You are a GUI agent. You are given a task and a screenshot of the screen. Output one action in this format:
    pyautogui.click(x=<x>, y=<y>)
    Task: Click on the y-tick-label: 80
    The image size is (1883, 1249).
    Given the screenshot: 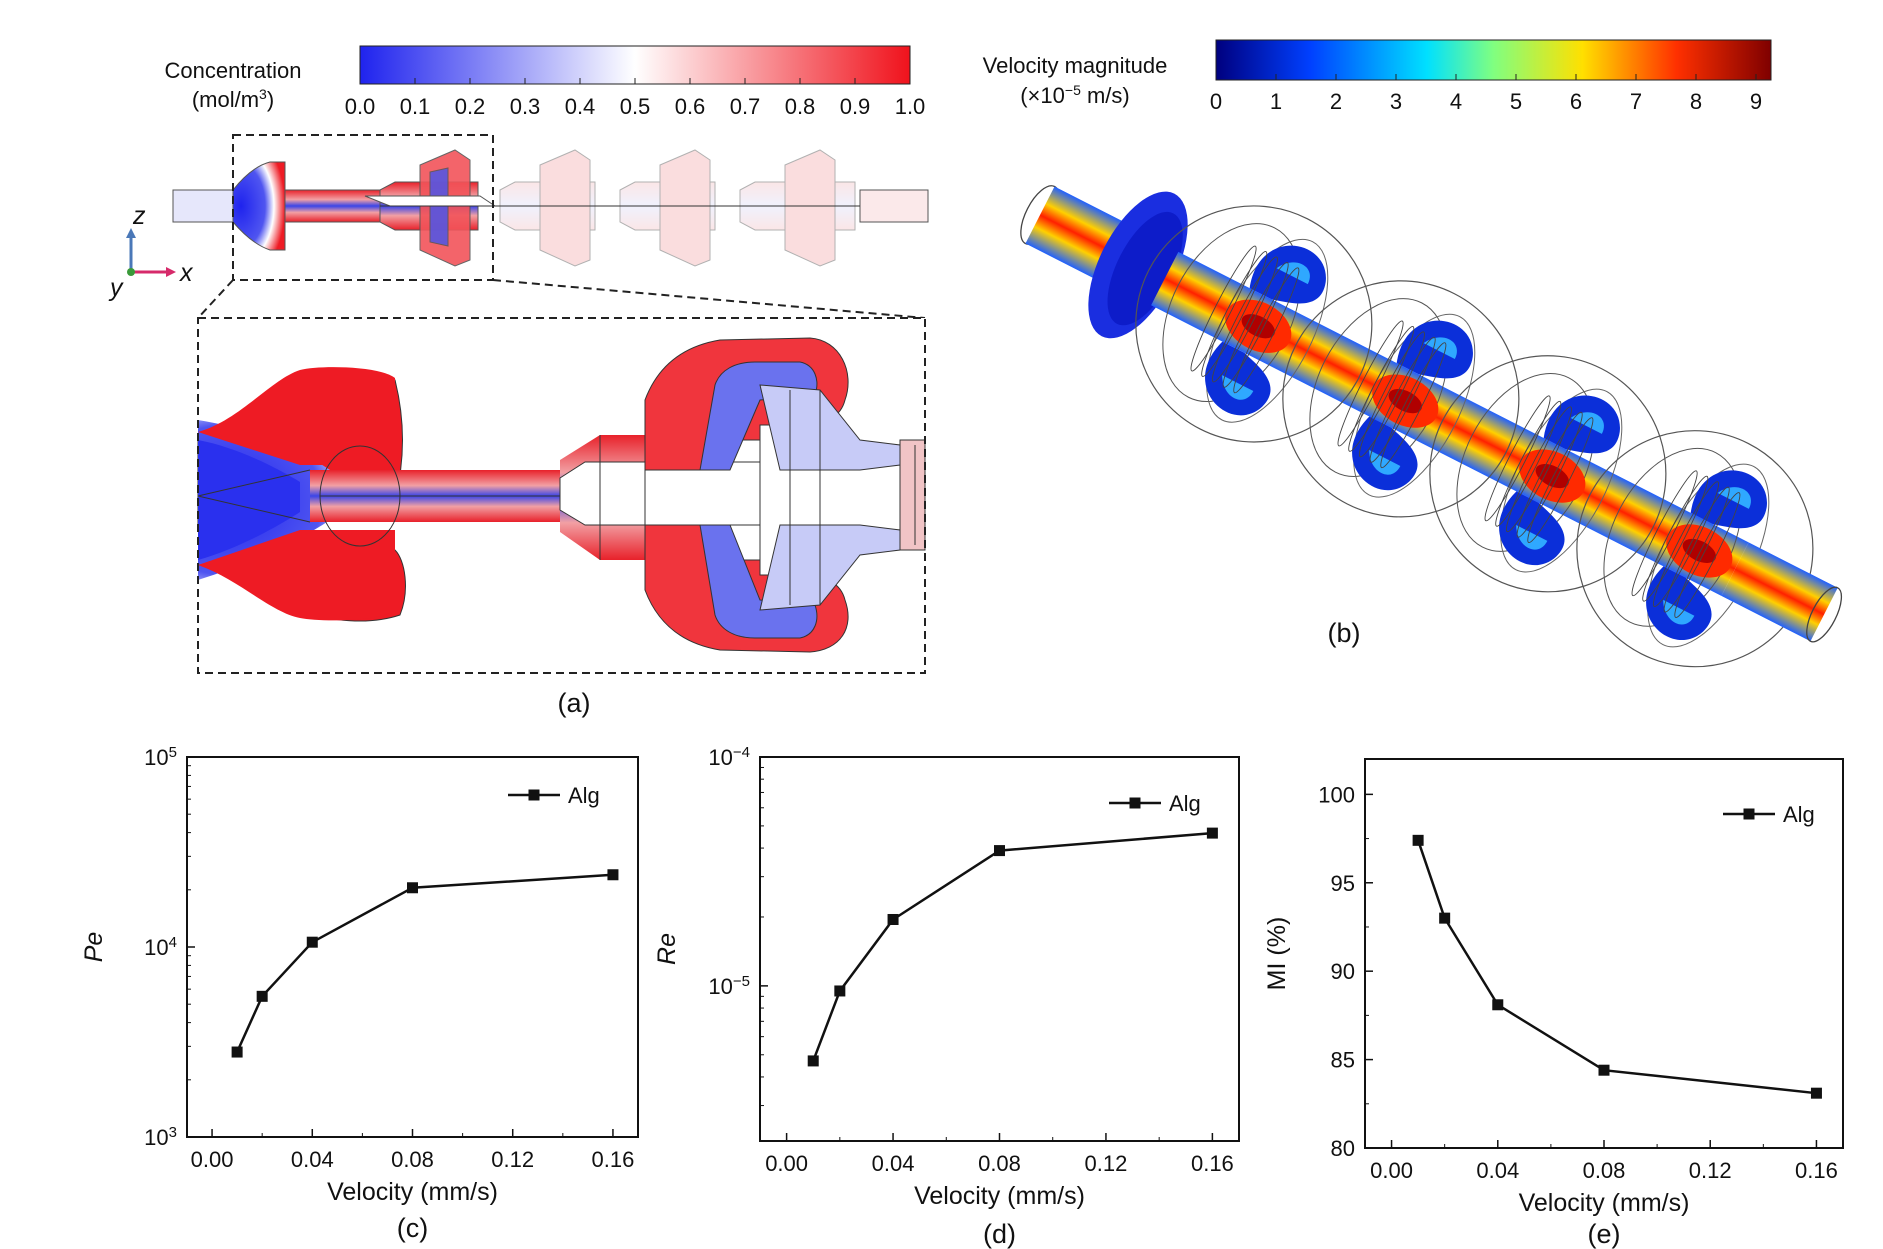 What is the action you would take?
    pyautogui.click(x=1343, y=1148)
    